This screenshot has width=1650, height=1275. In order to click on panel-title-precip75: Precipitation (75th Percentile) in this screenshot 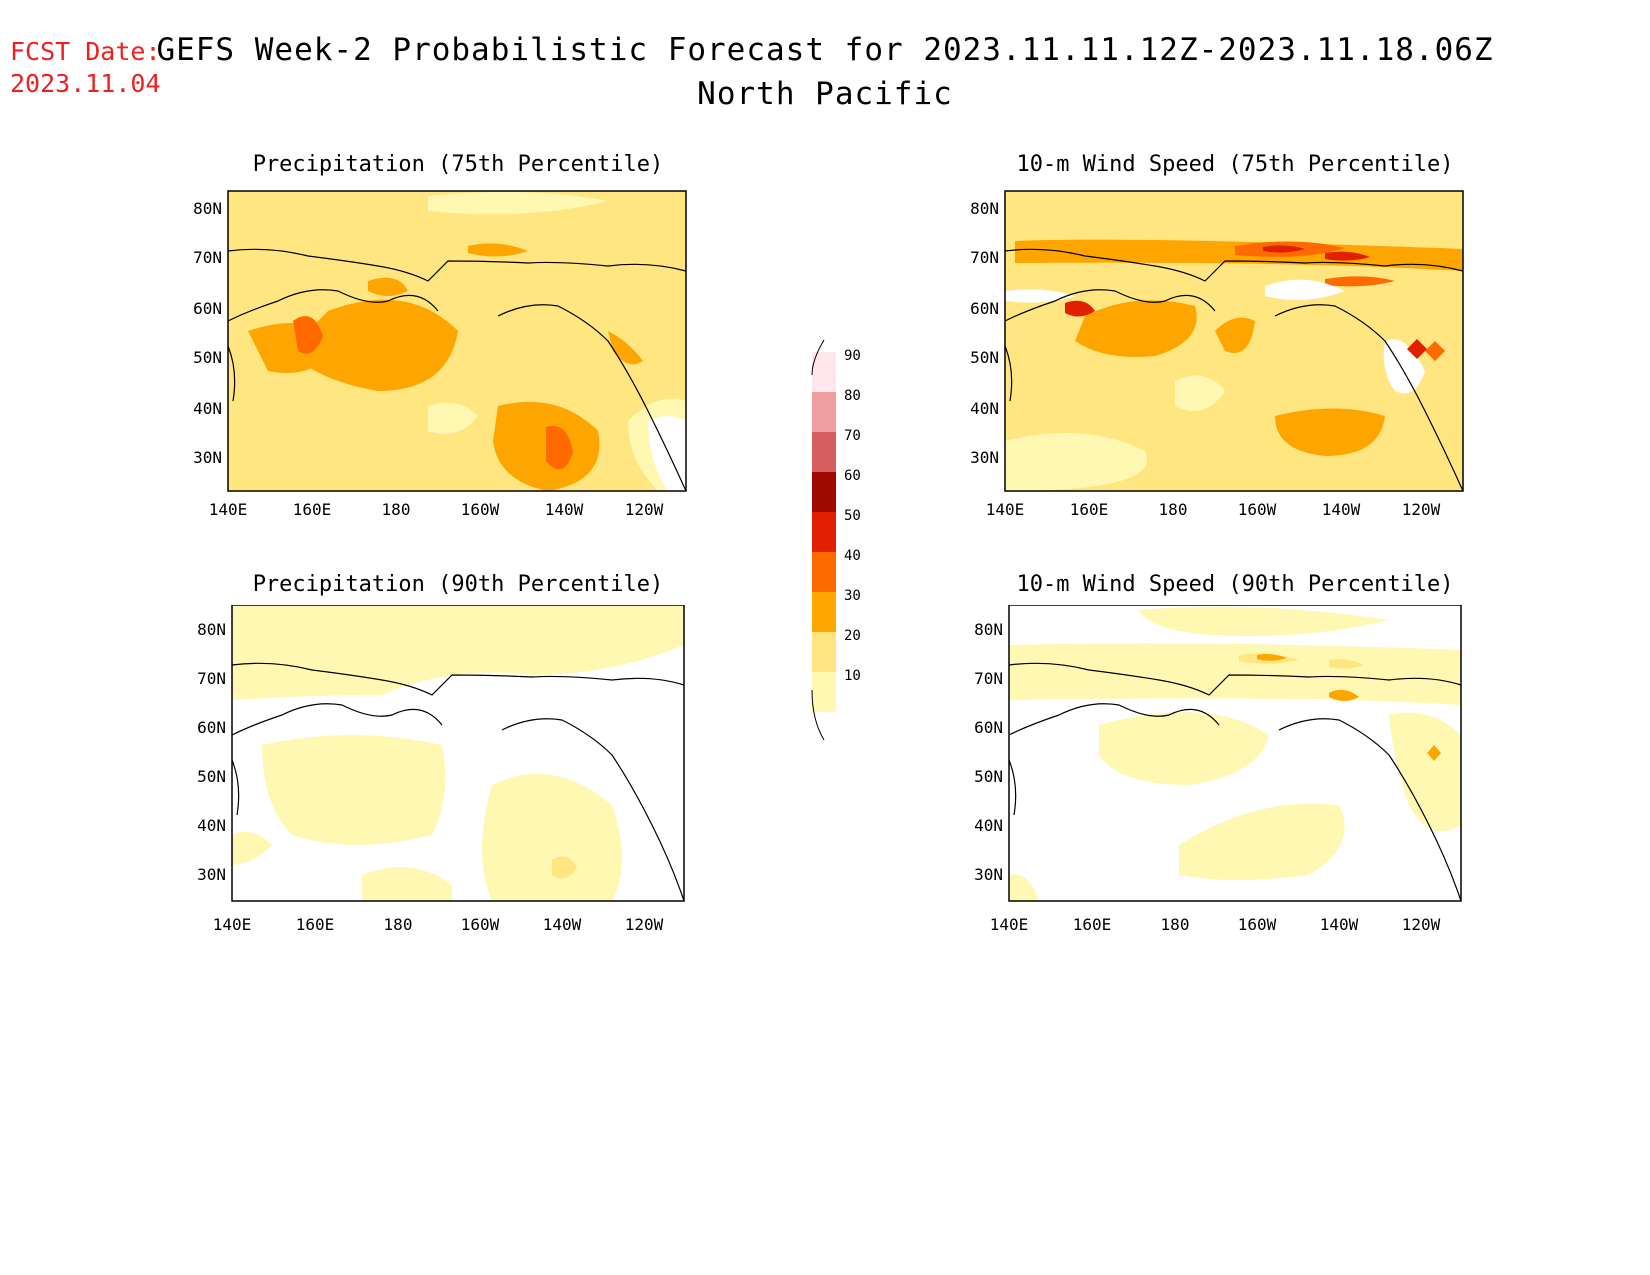, I will do `click(458, 164)`.